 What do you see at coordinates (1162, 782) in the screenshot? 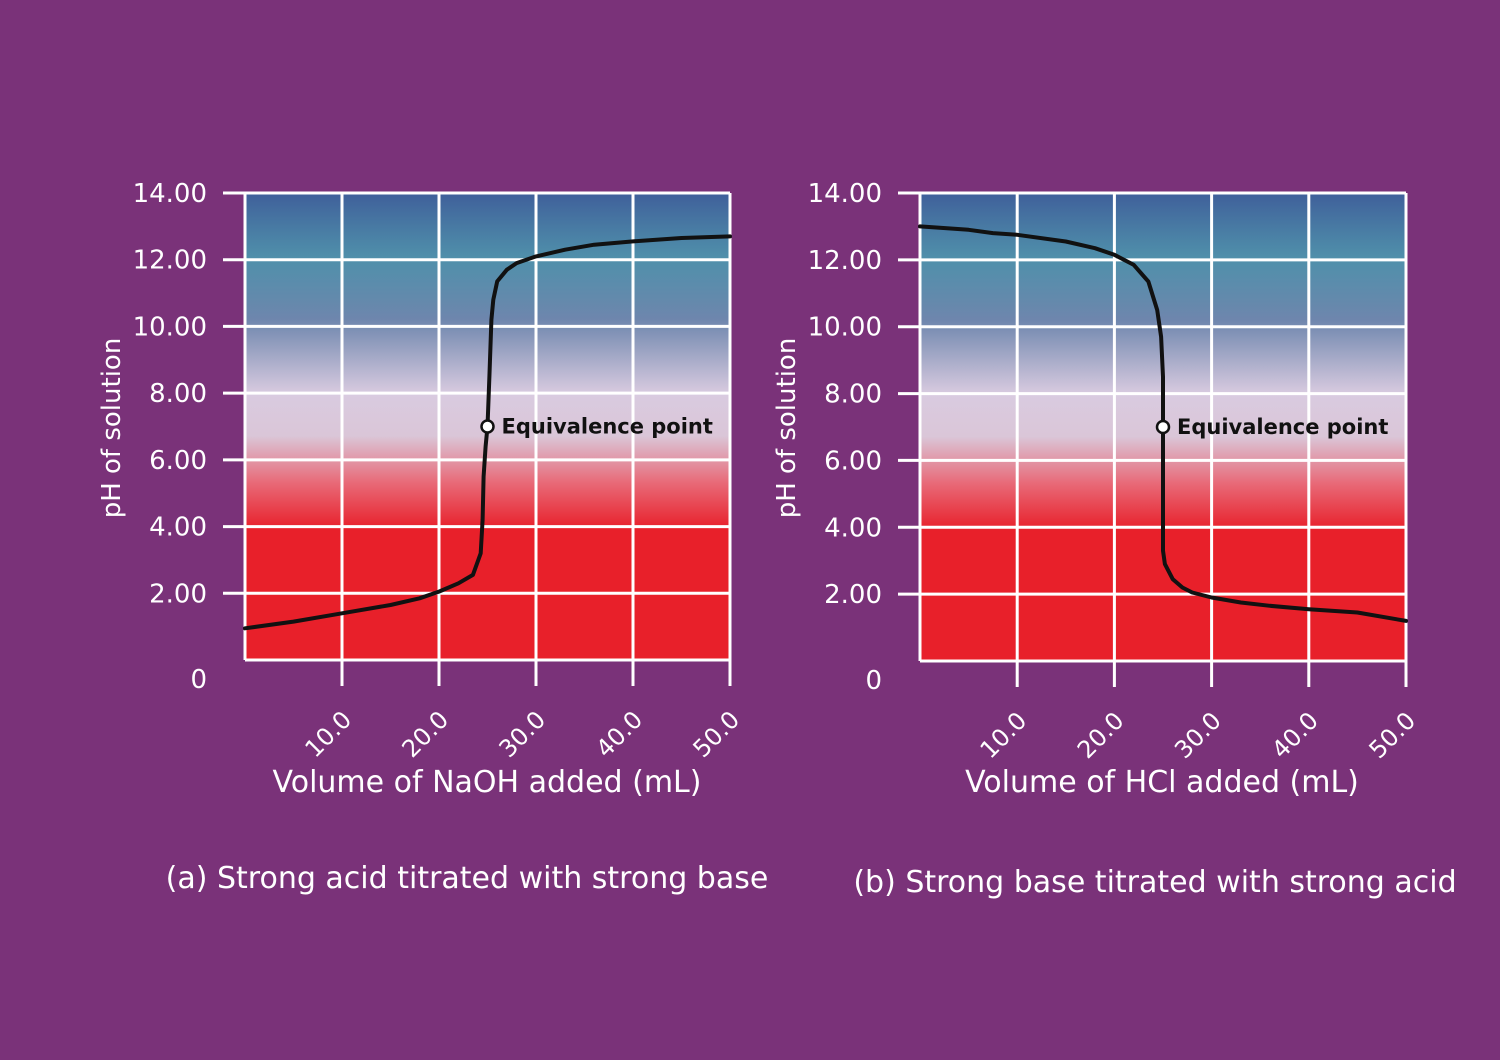
I see `chart-b-x-axis-title: Volume of HCl added (mL)` at bounding box center [1162, 782].